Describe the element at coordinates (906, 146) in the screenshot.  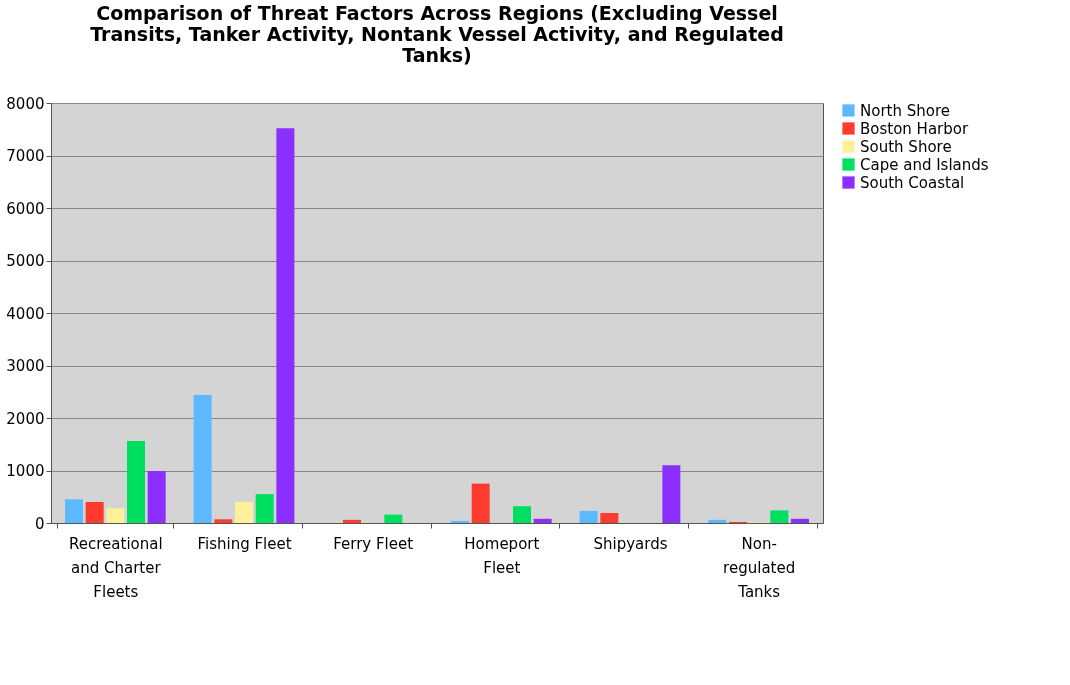
I see `legend-label: South Shore` at that location.